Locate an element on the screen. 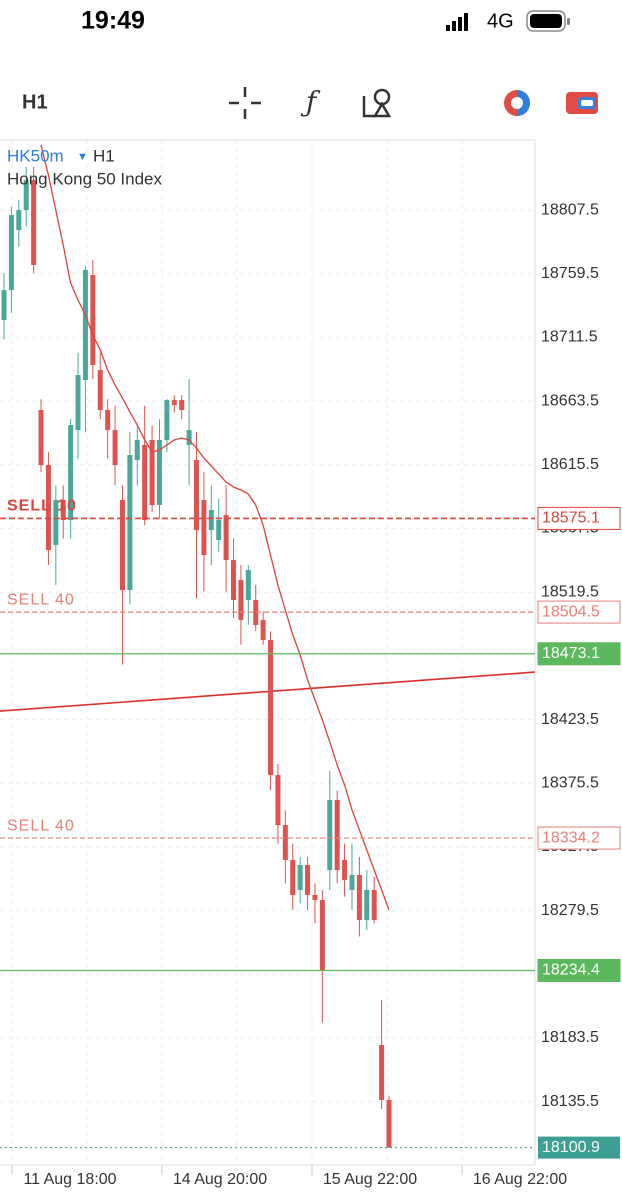 Image resolution: width=622 pixels, height=1200 pixels. trade-button is located at coordinates (517, 103).